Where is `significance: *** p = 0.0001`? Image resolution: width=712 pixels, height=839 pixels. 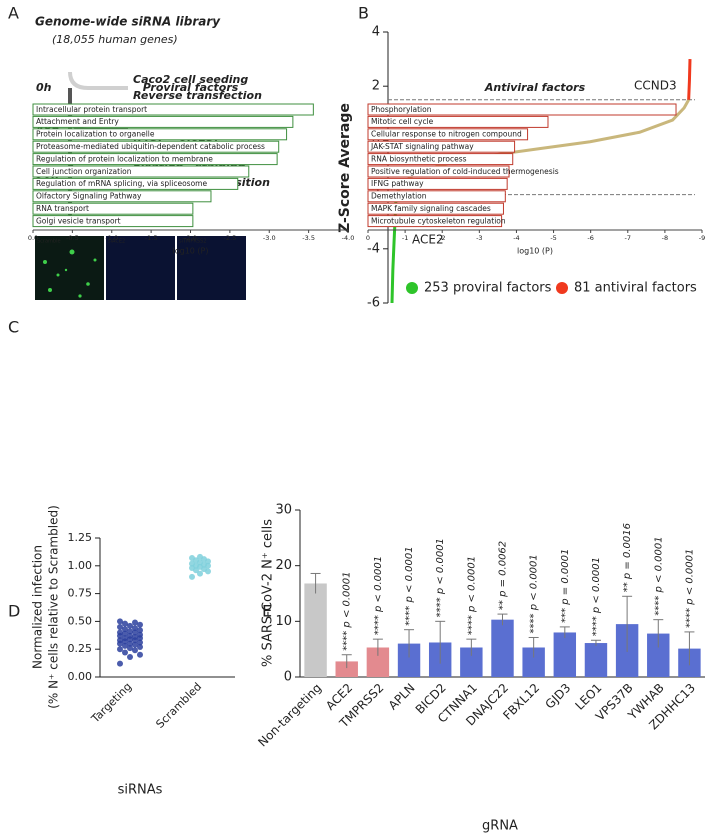 significance: *** p = 0.0001 is located at coordinates (565, 586).